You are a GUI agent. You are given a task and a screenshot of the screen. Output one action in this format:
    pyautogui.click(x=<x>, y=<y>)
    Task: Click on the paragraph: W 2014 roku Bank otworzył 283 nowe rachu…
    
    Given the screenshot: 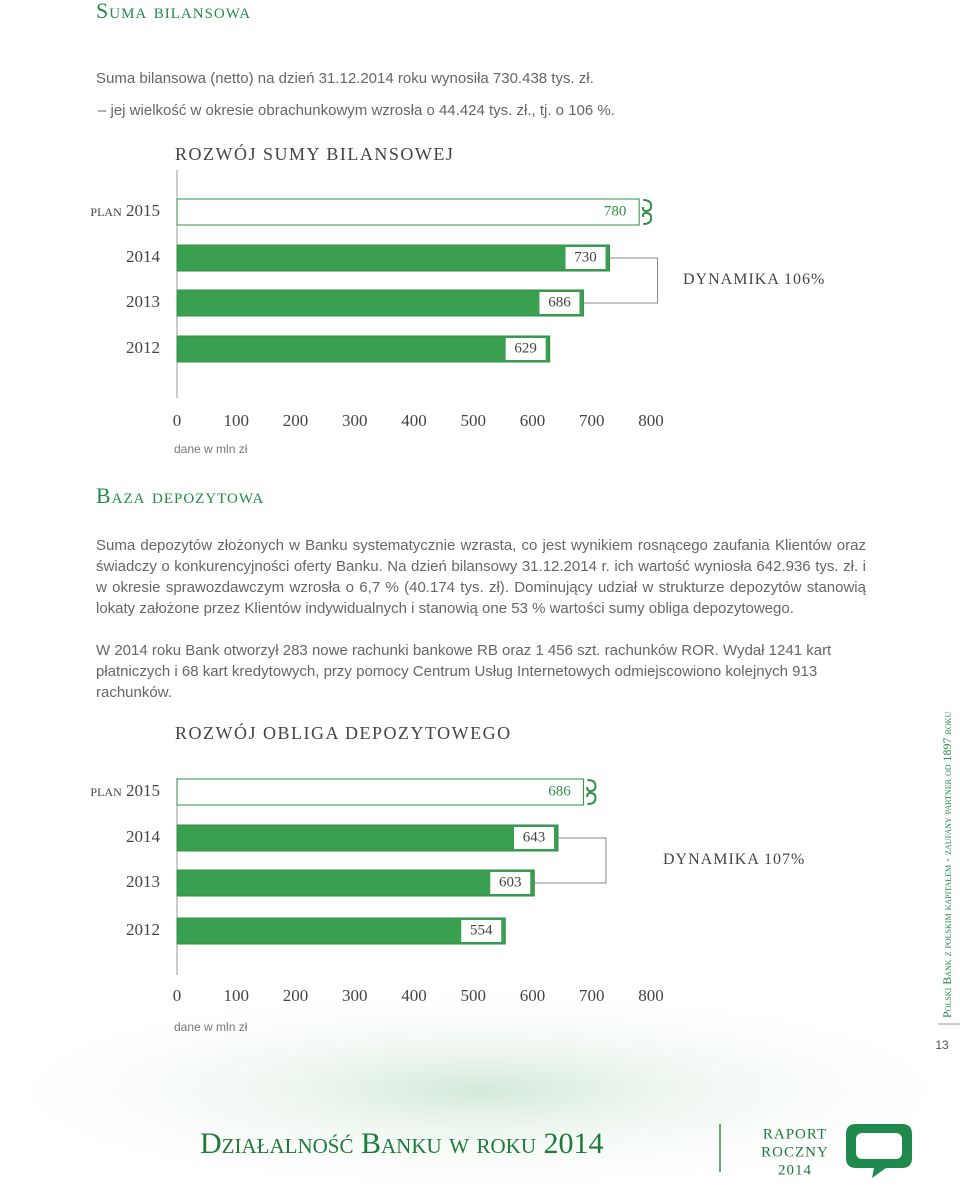 What is the action you would take?
    pyautogui.click(x=464, y=671)
    